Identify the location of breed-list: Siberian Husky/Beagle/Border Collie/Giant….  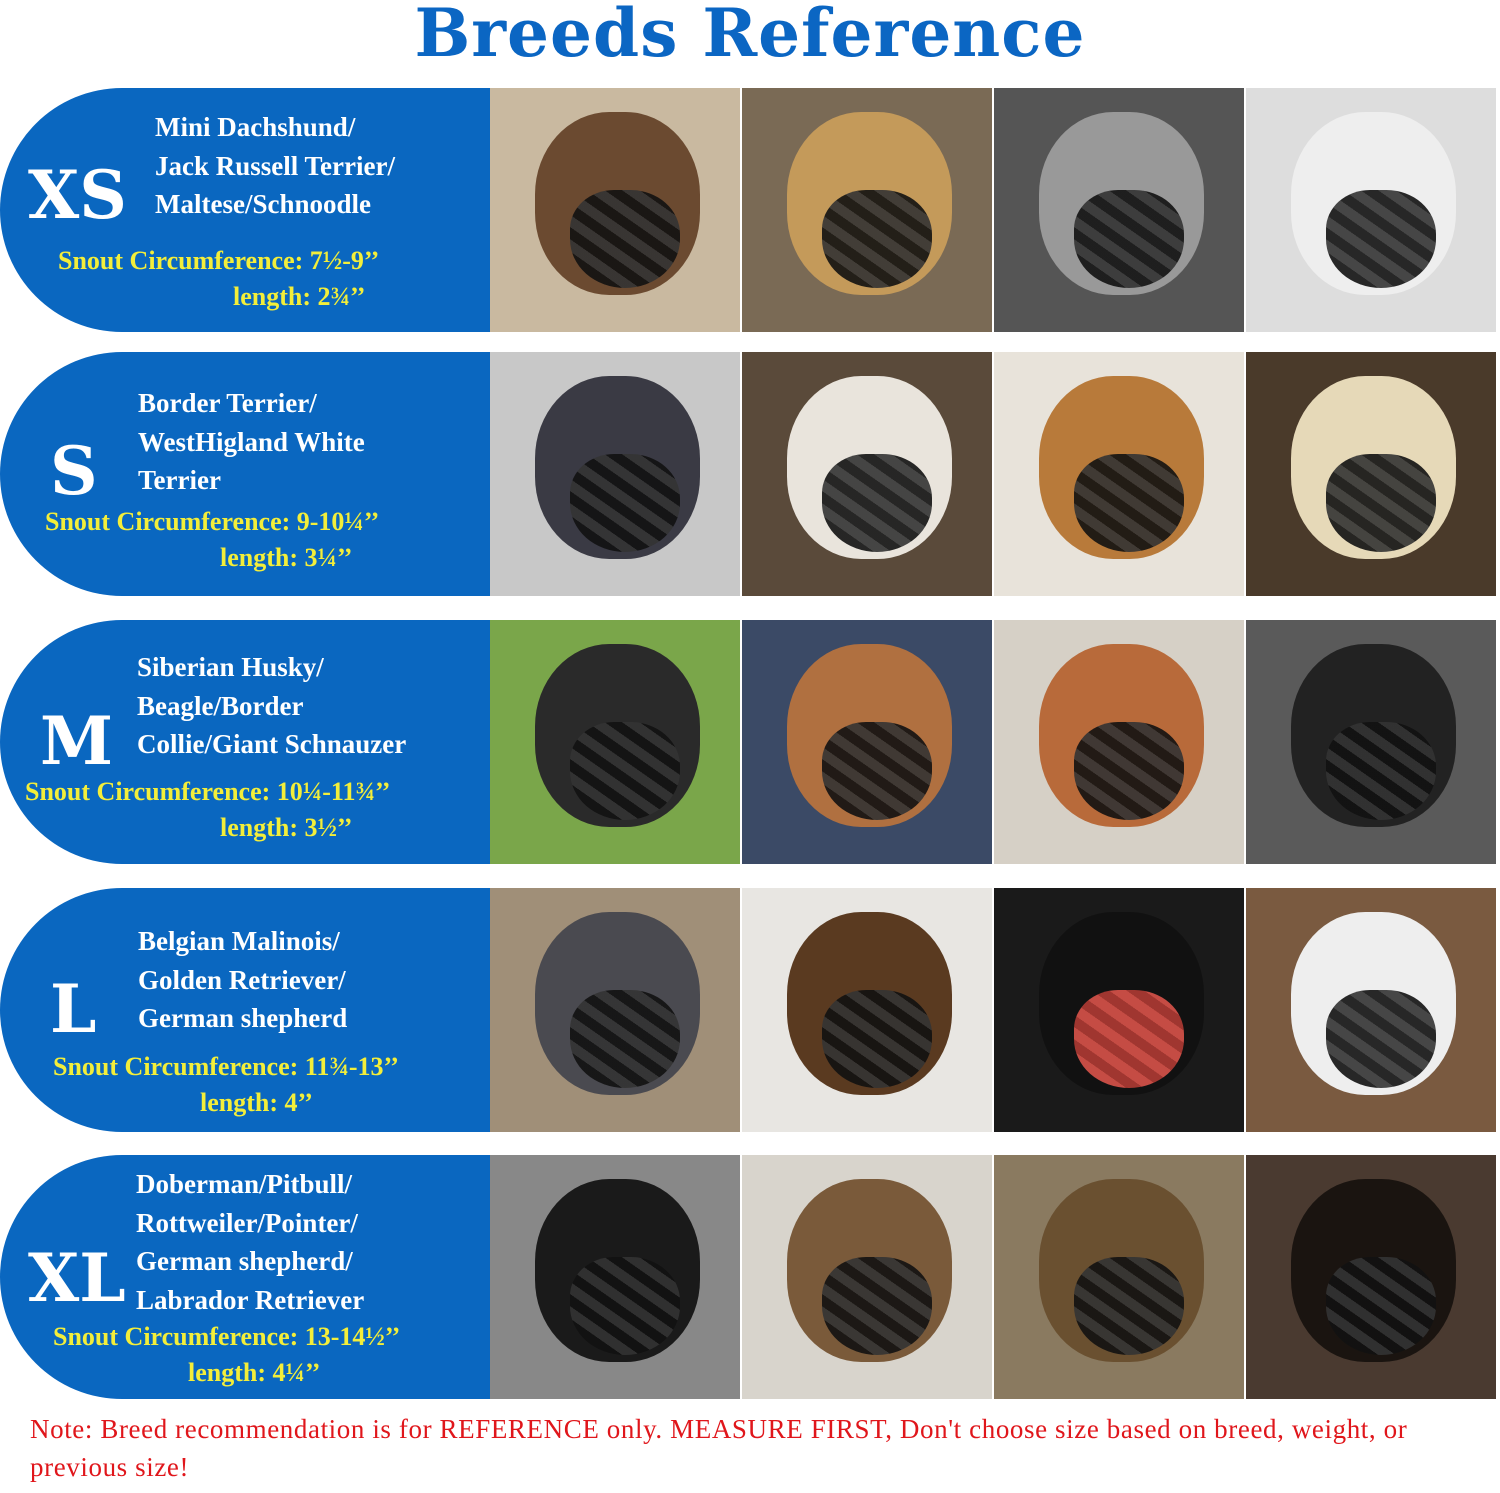
(271, 706).